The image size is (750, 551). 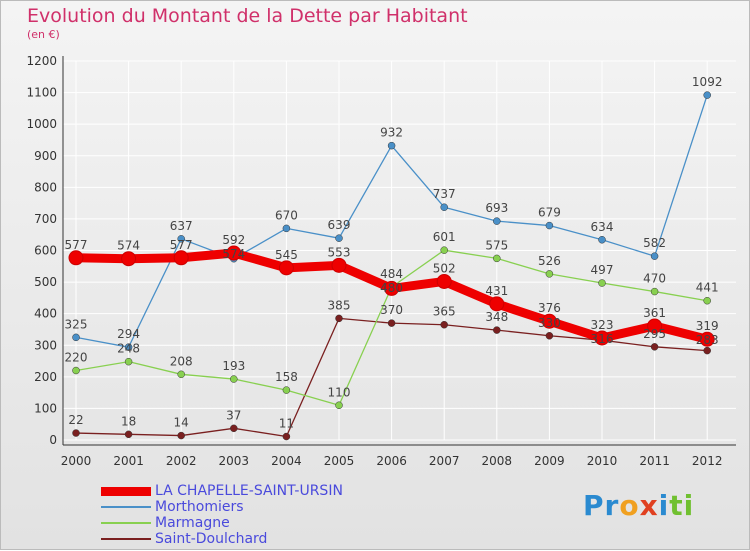 What do you see at coordinates (45, 408) in the screenshot?
I see `y-tick-label: 100` at bounding box center [45, 408].